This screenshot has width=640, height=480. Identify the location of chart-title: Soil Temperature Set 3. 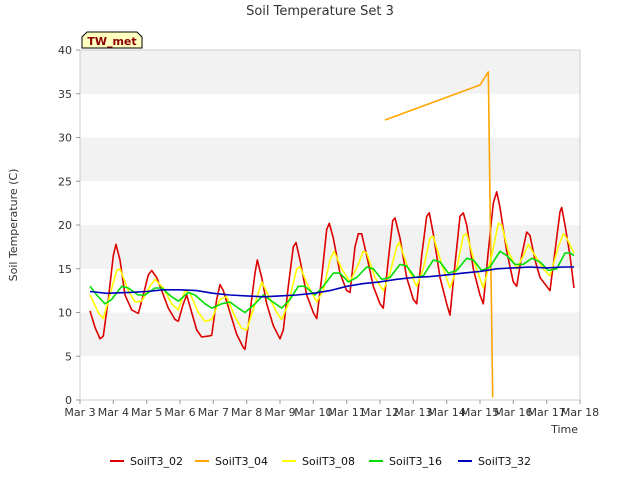
(320, 11).